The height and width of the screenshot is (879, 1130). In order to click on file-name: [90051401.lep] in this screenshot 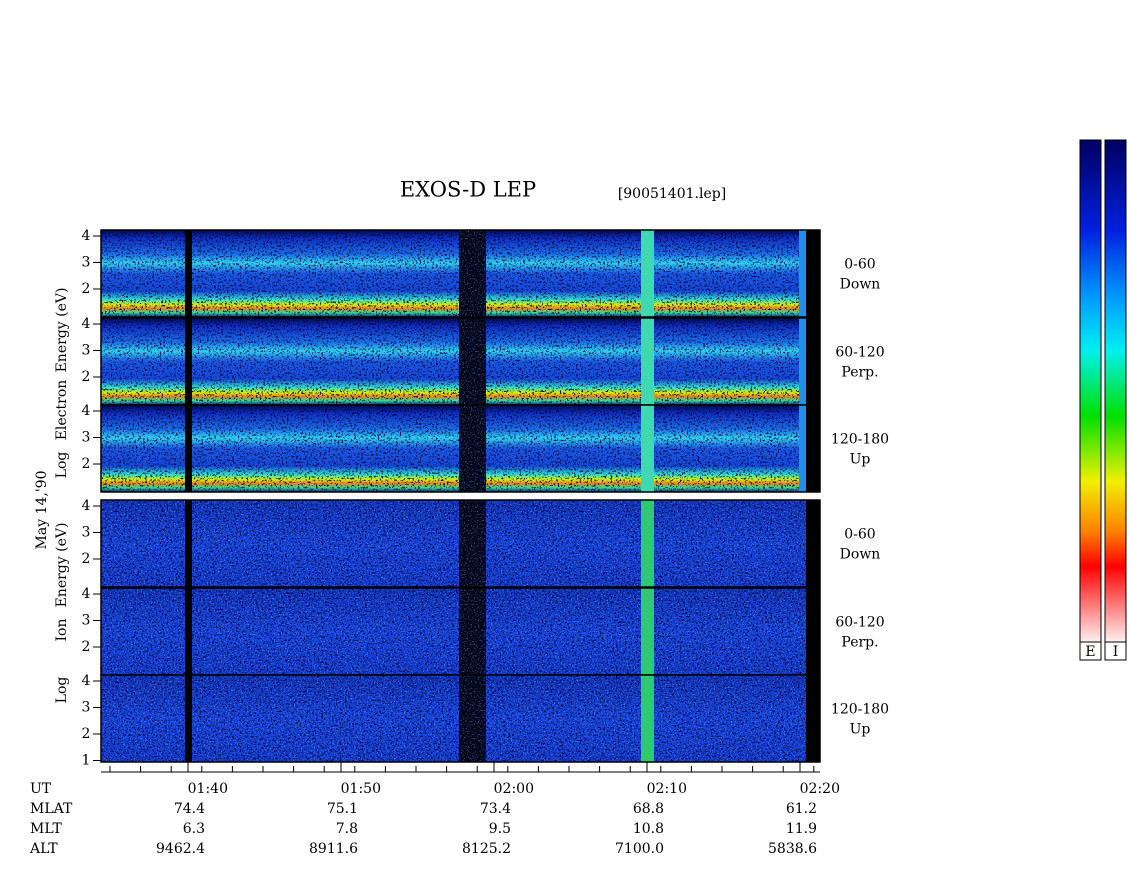, I will do `click(672, 194)`.